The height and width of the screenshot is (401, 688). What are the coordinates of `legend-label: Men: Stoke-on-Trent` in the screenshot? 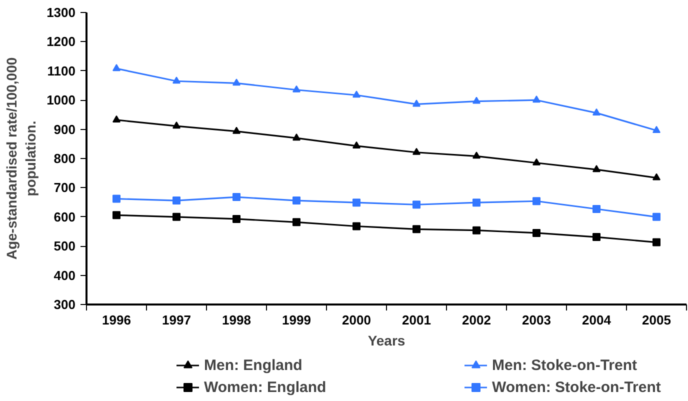 It's located at (565, 365).